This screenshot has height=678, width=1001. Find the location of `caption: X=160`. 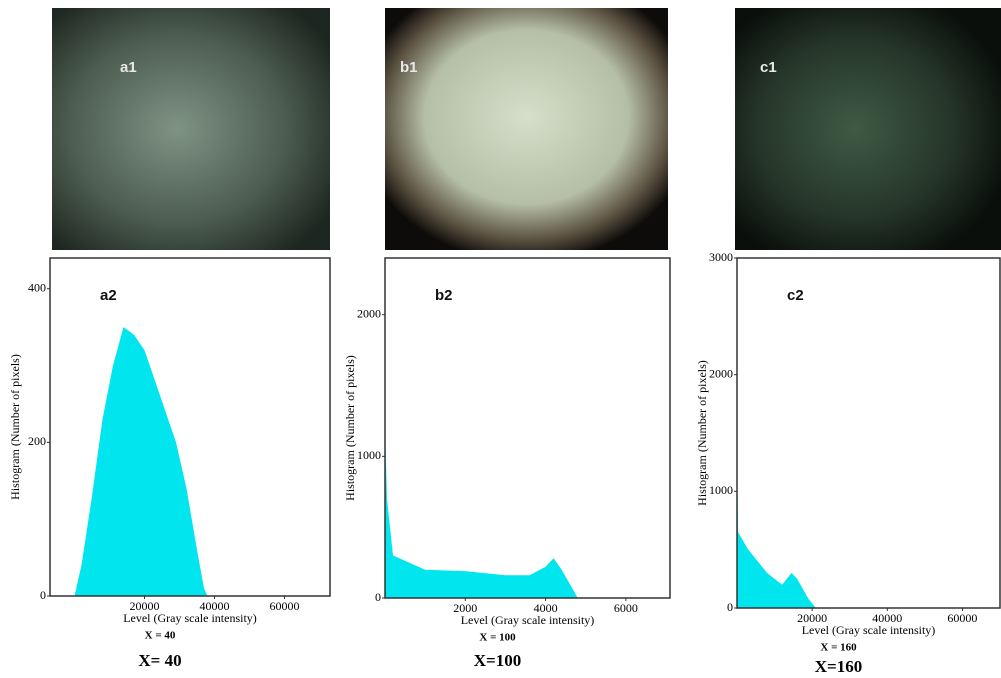

caption: X=160 is located at coordinates (838, 666).